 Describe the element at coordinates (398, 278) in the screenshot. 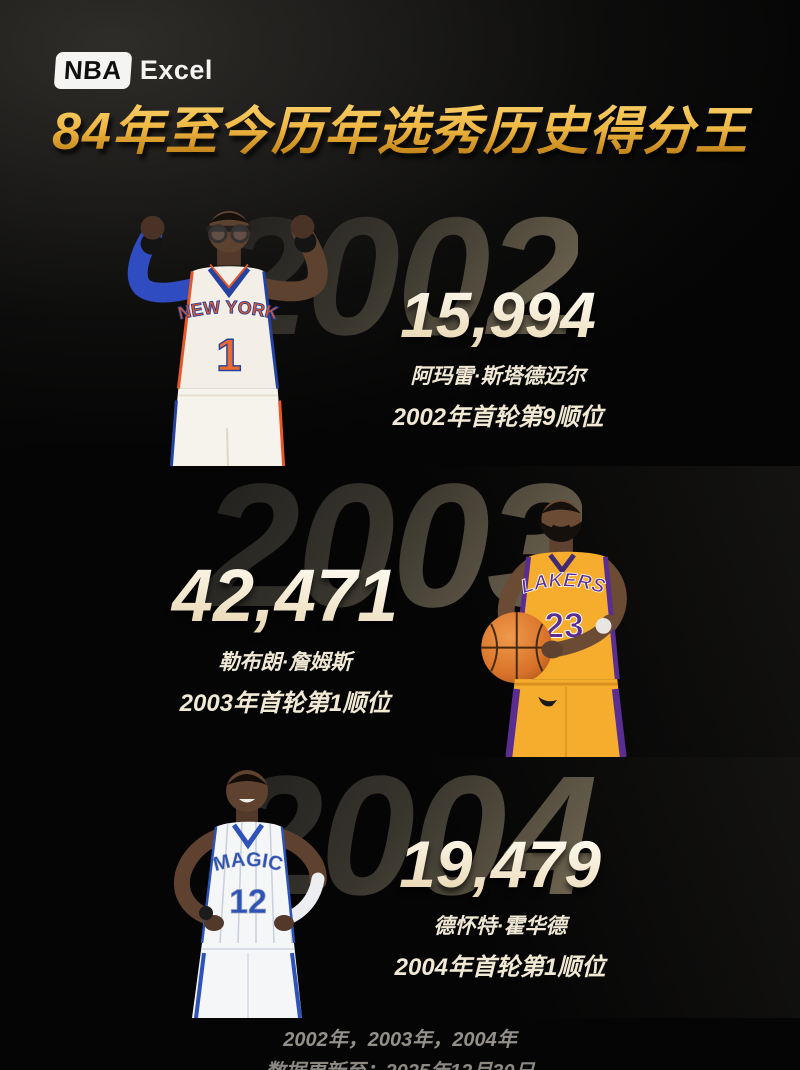

I see `watermark-year-2002: 2002` at that location.